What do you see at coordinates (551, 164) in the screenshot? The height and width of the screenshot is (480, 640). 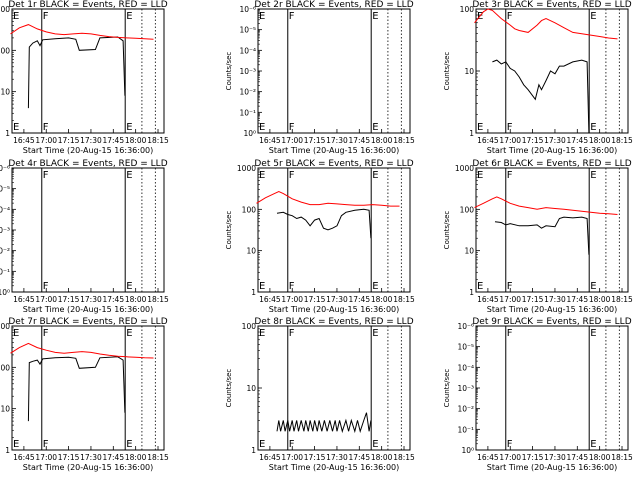 I see `panel-title: Det 6r BLACK = Events, RED = LLD` at bounding box center [551, 164].